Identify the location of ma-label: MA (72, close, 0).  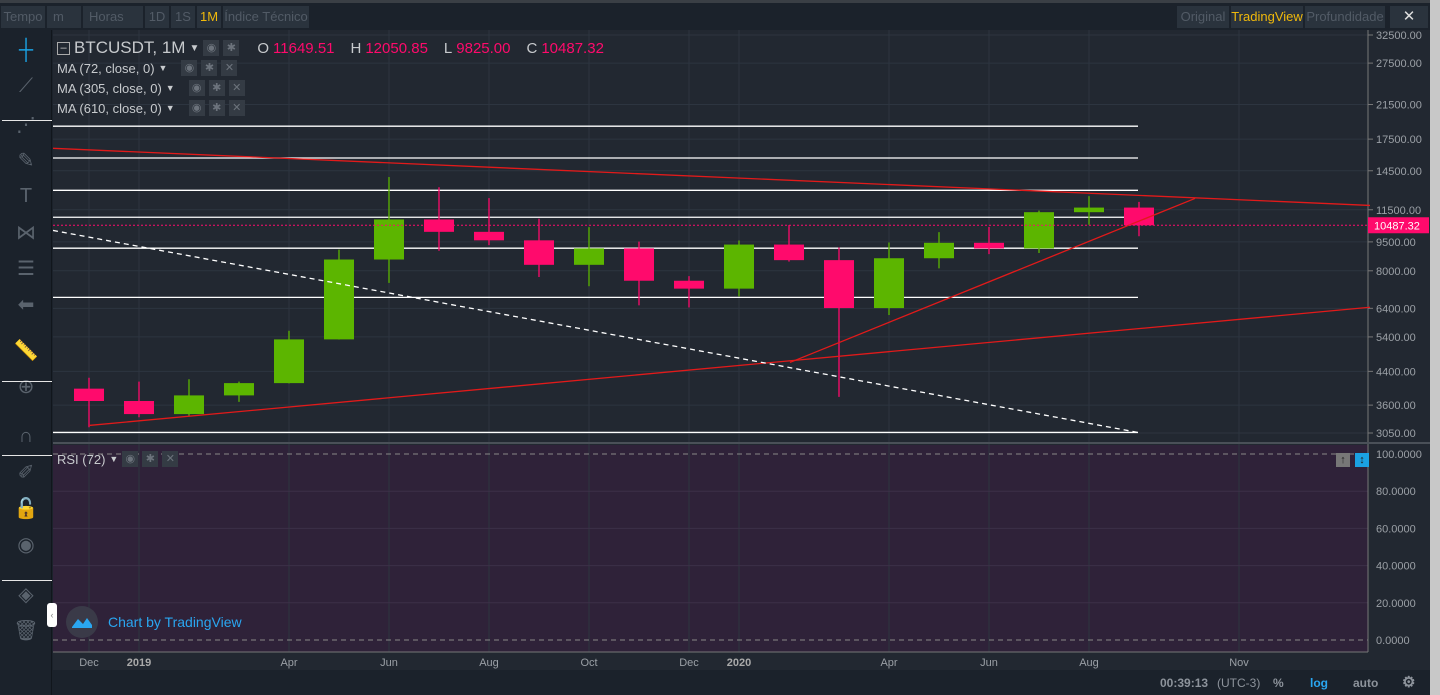
(106, 68).